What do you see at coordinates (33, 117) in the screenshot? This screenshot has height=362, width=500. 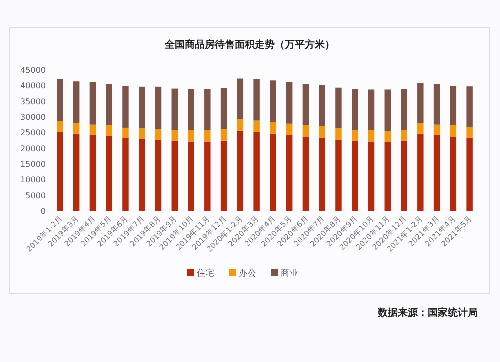 I see `y-tick-label: 30000` at bounding box center [33, 117].